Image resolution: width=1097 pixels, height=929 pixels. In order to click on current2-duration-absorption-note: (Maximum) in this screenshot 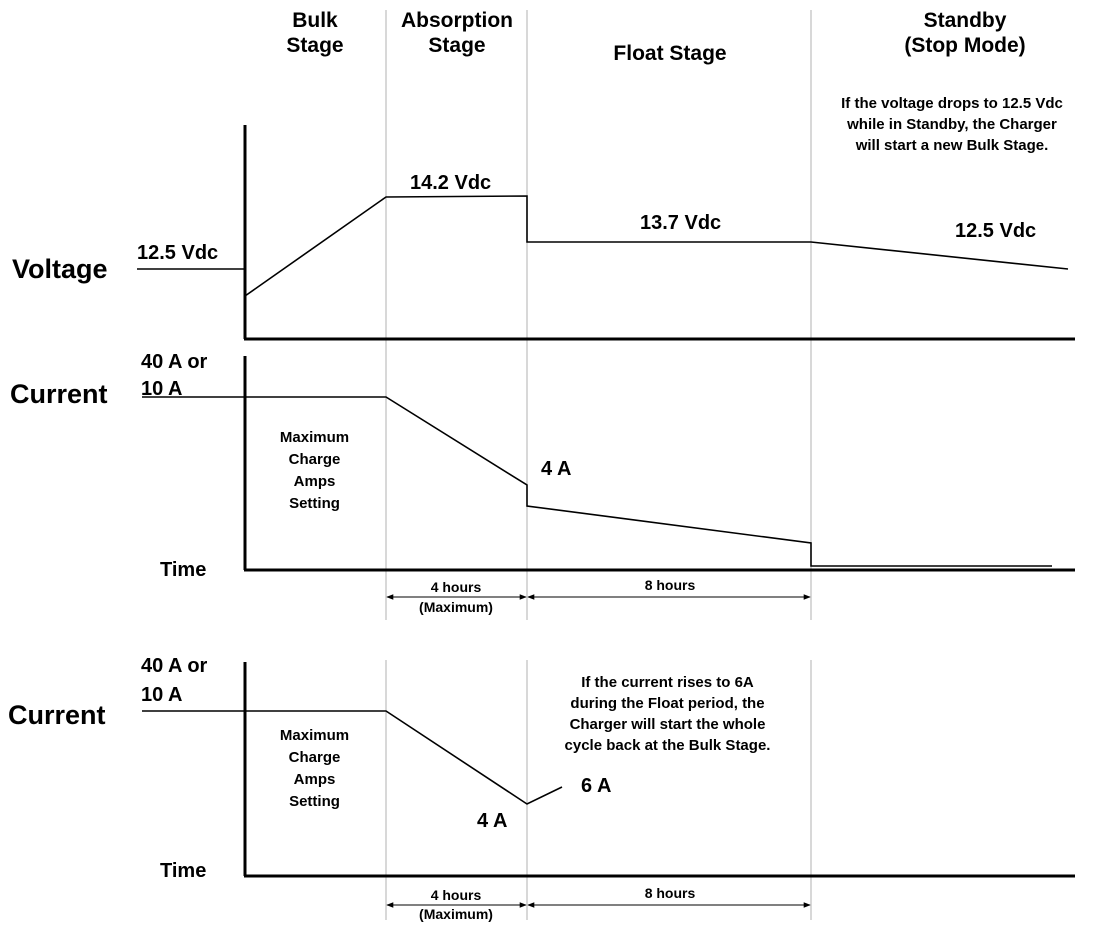, I will do `click(456, 914)`.